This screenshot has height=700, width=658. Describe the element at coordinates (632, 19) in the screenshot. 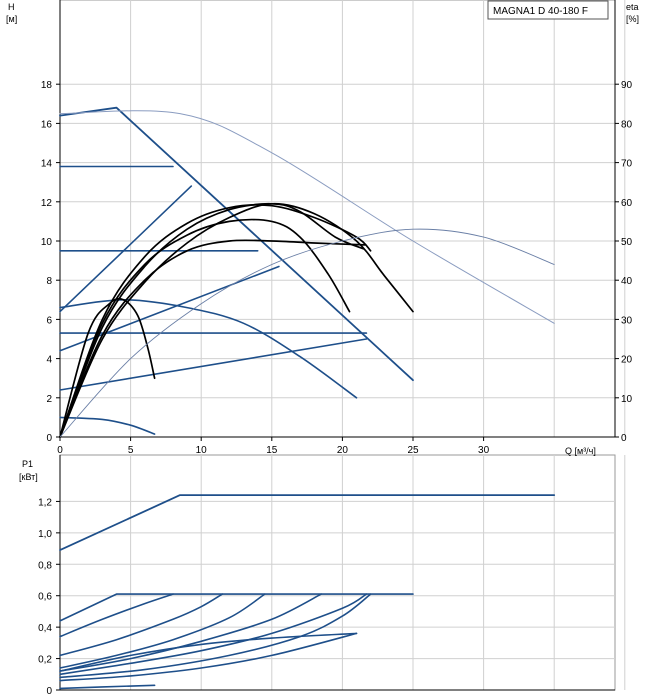

I see `eta-axis-unit: [%]` at that location.